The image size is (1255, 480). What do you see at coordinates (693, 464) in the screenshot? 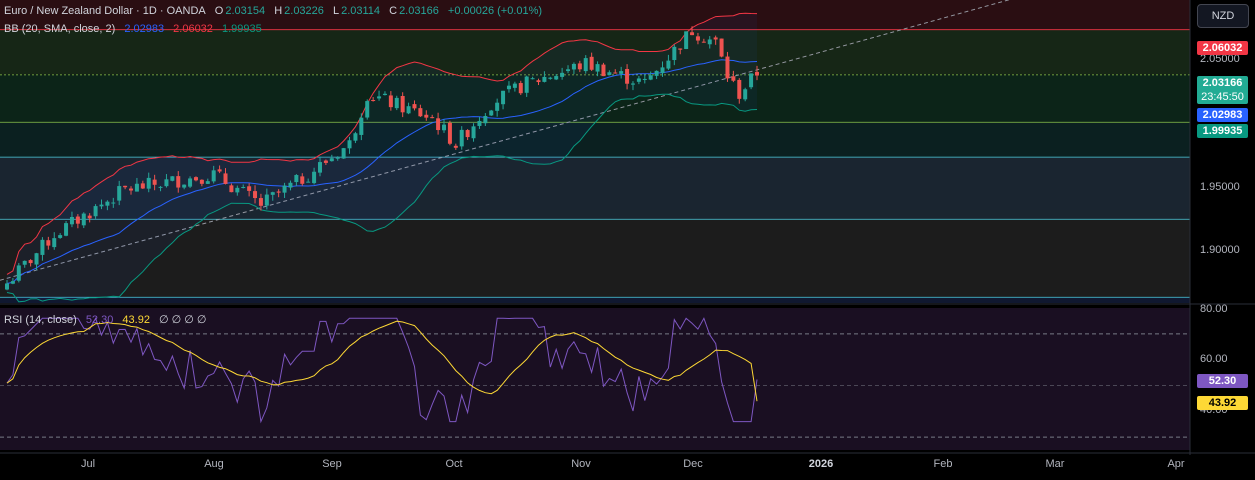
I see `time-axis-label: Dec` at bounding box center [693, 464].